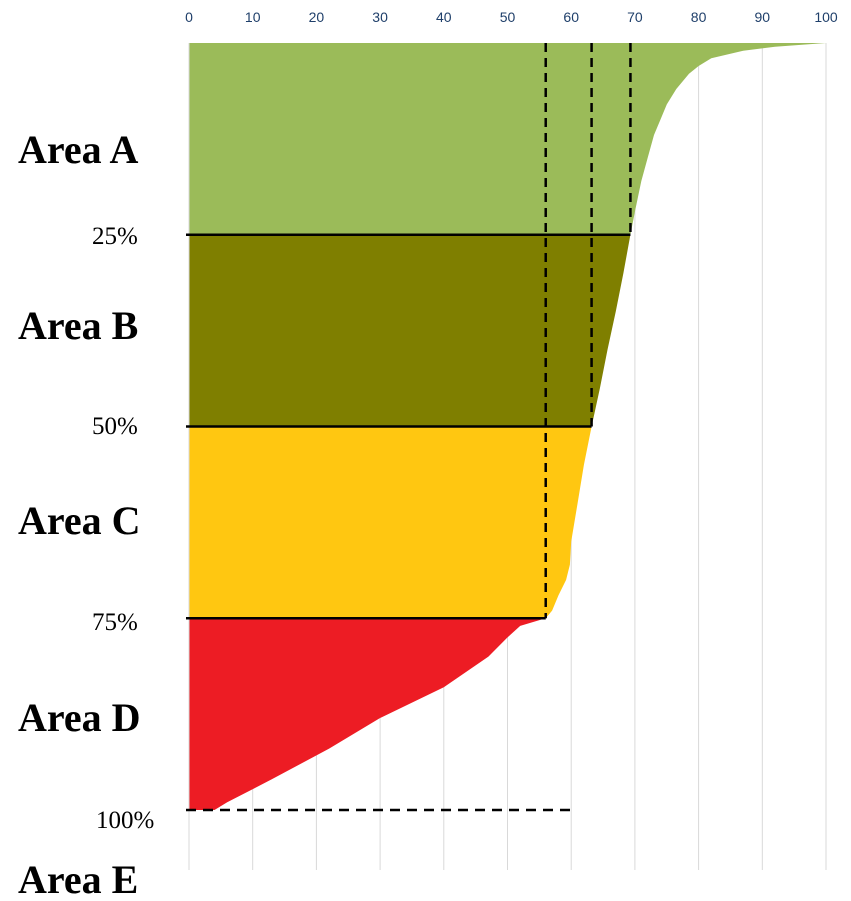 The width and height of the screenshot is (851, 901). I want to click on x-tick-label-100: 100, so click(826, 17).